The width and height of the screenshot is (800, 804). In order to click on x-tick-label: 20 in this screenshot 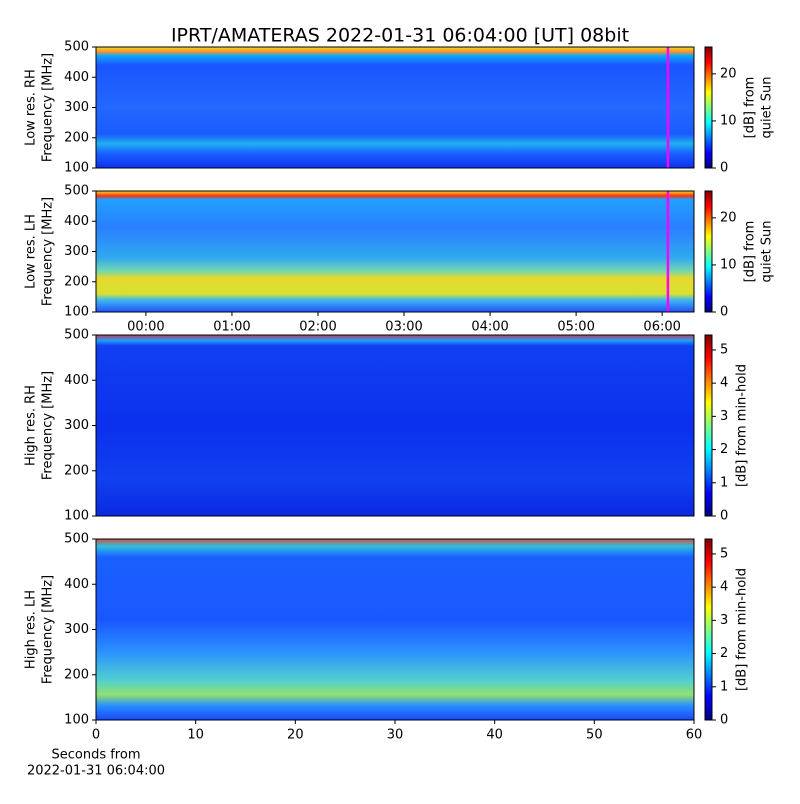, I will do `click(295, 735)`.